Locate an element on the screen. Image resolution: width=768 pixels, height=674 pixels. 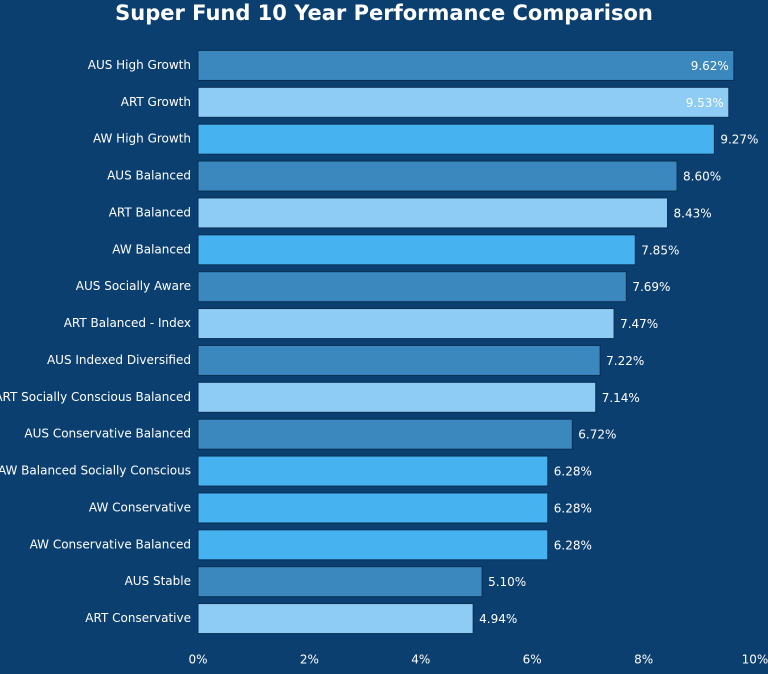
y-tick-label: AUS High Growth is located at coordinates (139, 65).